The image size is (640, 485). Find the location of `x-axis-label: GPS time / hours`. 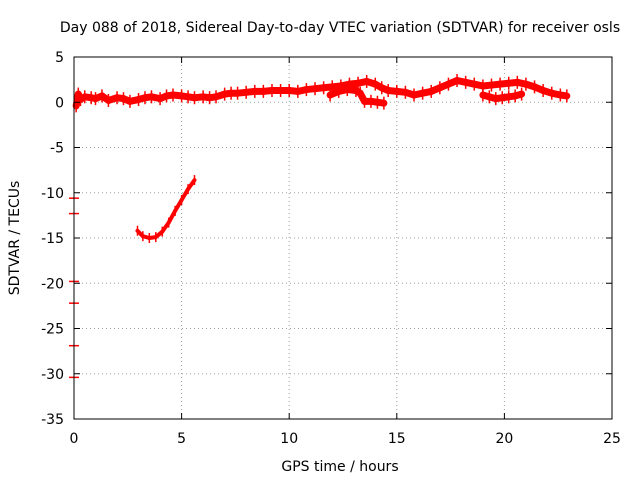

x-axis-label: GPS time / hours is located at coordinates (339, 467).